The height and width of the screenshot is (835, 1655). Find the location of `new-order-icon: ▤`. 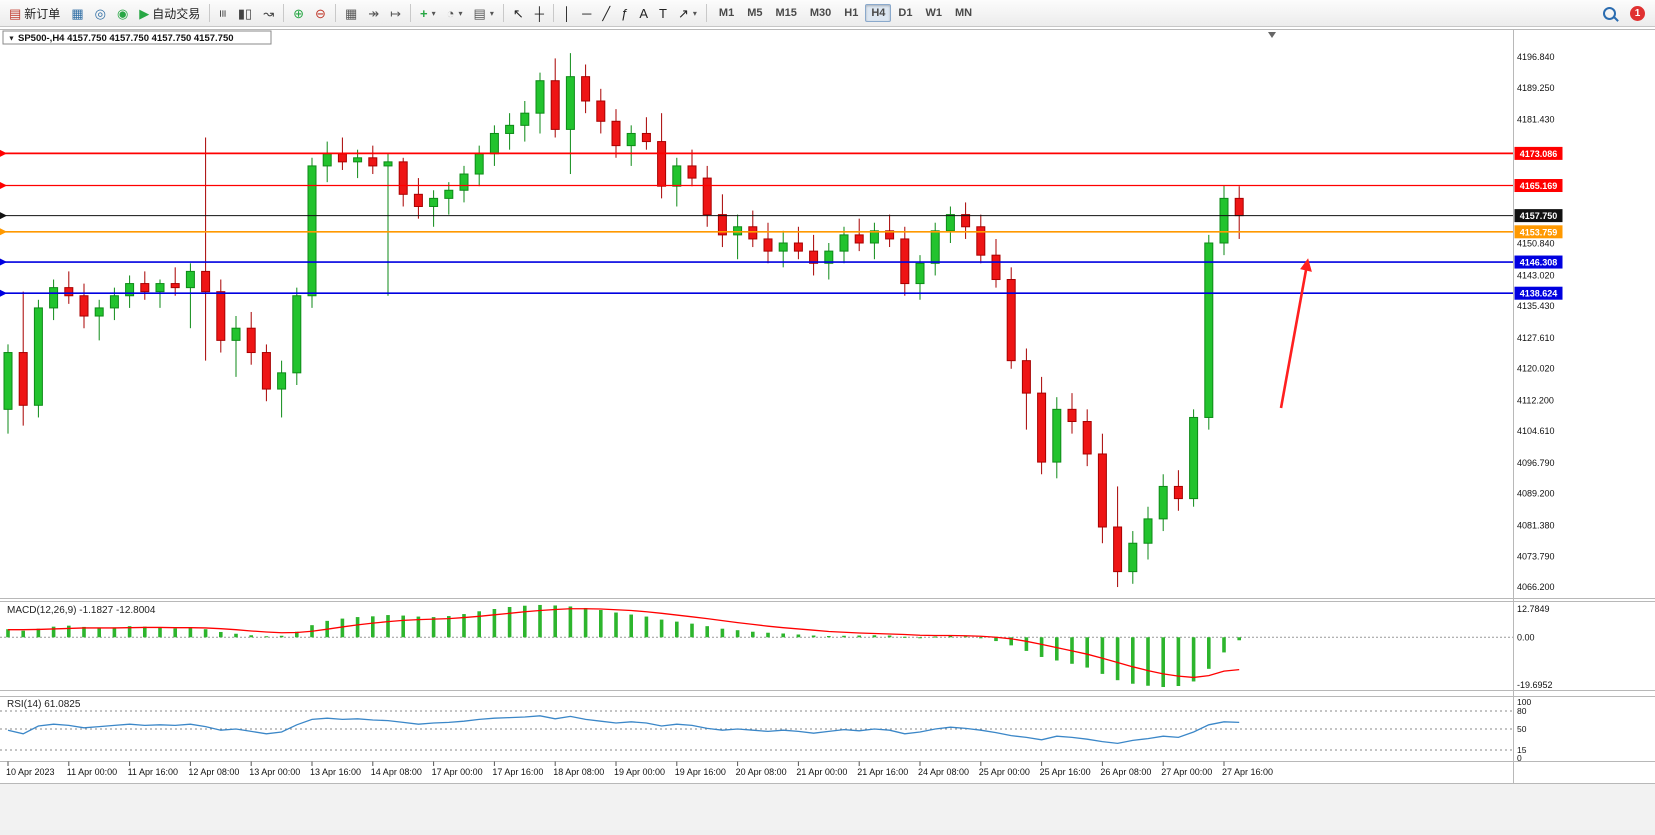

new-order-icon: ▤ is located at coordinates (15, 13).